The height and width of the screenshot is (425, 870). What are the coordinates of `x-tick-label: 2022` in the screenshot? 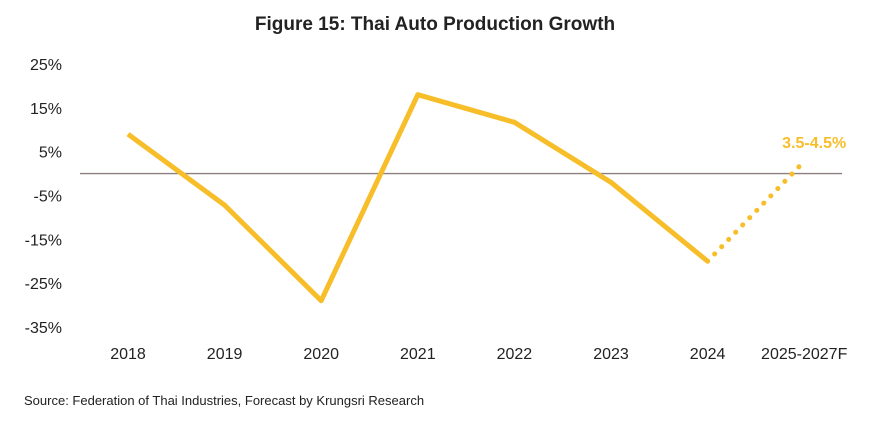 It's located at (515, 354).